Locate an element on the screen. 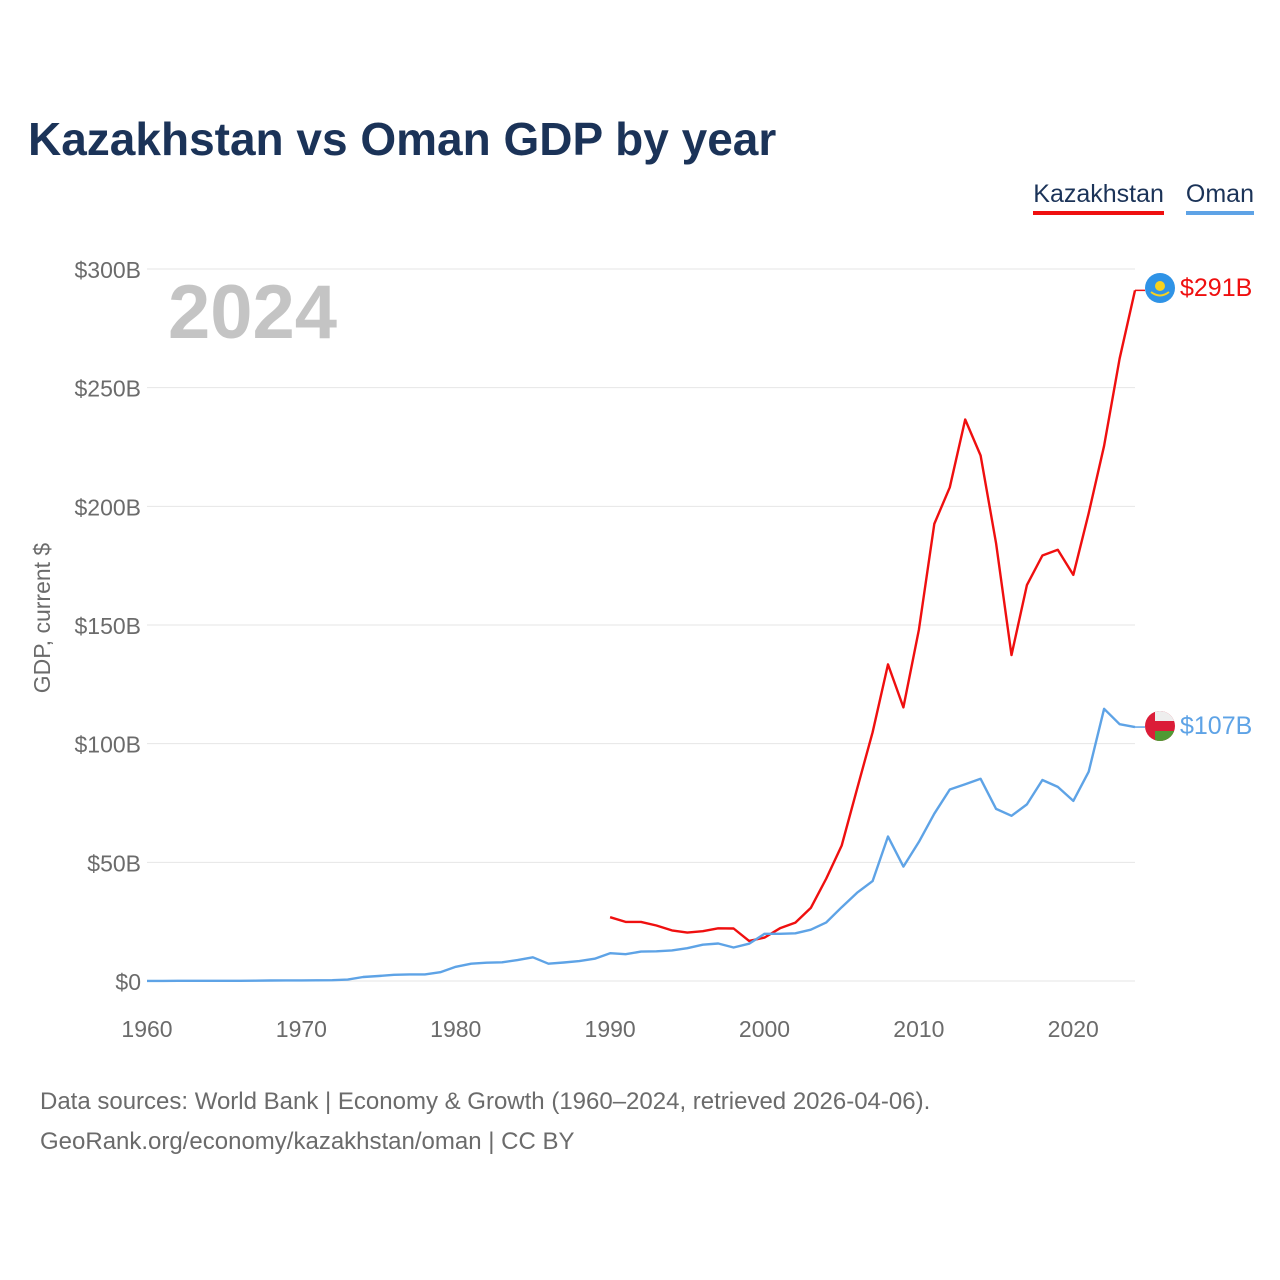  x-tick-label: 1960 is located at coordinates (146, 1029).